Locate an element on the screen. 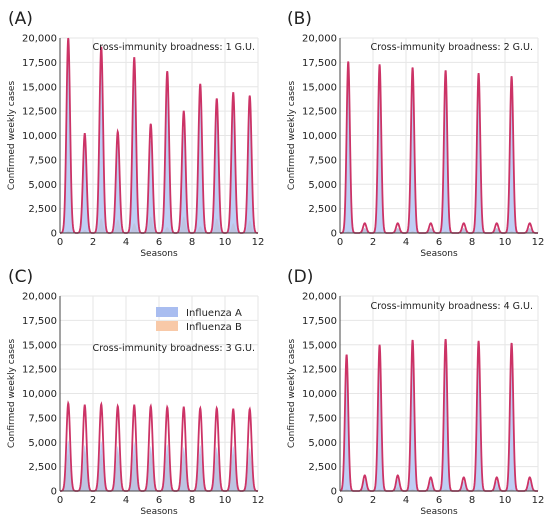 This screenshot has height=519, width=550. panel-letter: (A) is located at coordinates (20, 19).